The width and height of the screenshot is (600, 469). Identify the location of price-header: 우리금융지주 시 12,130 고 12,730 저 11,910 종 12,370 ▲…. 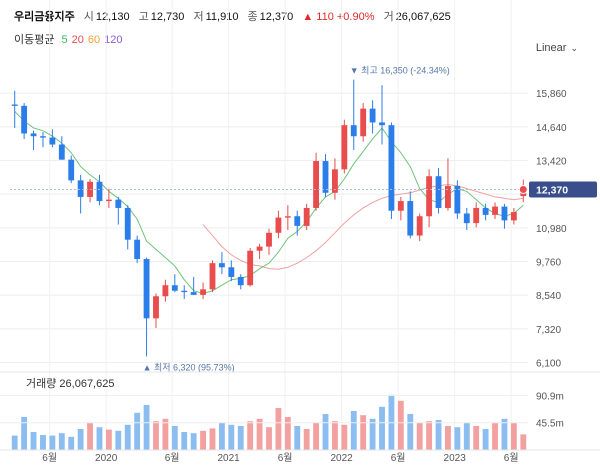
(235, 16).